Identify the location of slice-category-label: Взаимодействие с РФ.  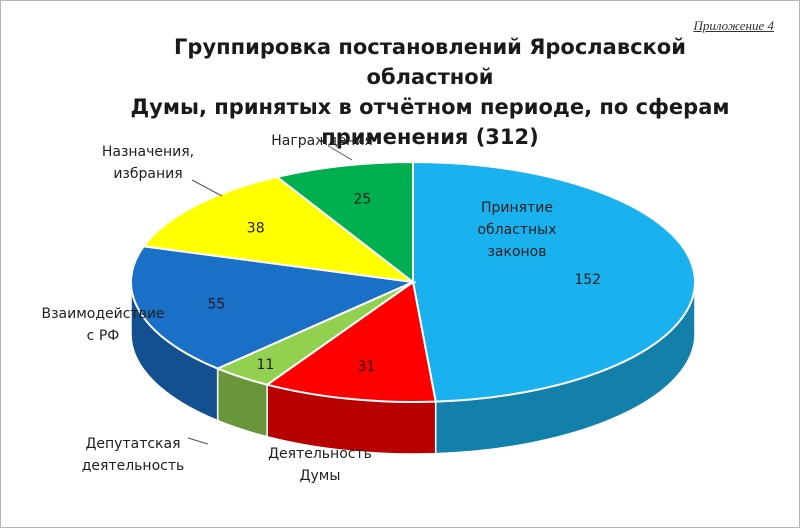
(102, 325).